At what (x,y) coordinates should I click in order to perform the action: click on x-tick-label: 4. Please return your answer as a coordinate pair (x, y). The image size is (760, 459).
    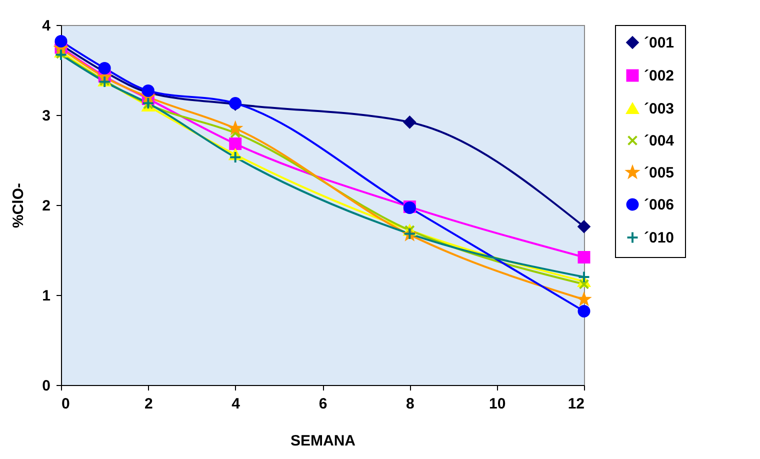
    Looking at the image, I should click on (236, 404).